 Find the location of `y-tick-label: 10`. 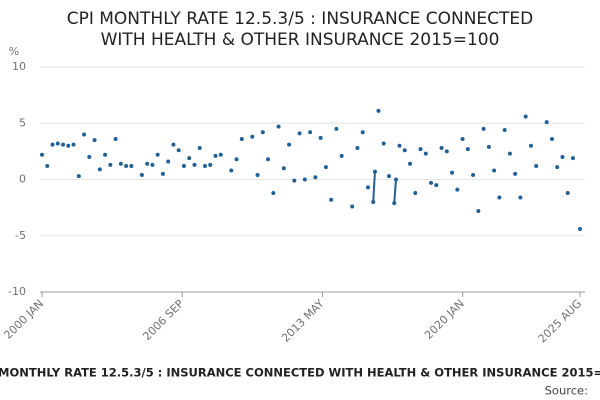

y-tick-label: 10 is located at coordinates (19, 66).